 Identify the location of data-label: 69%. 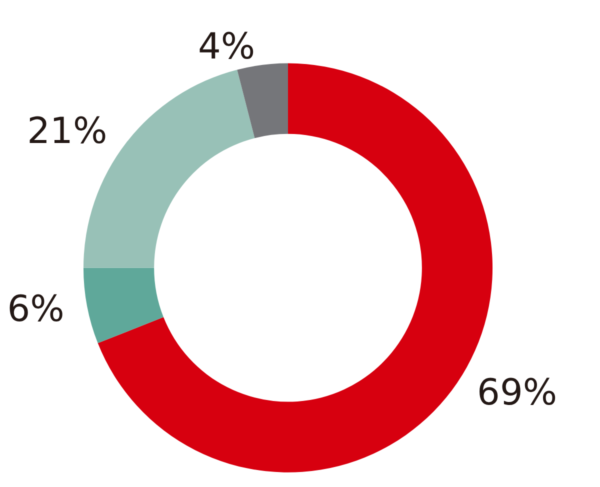
(517, 393).